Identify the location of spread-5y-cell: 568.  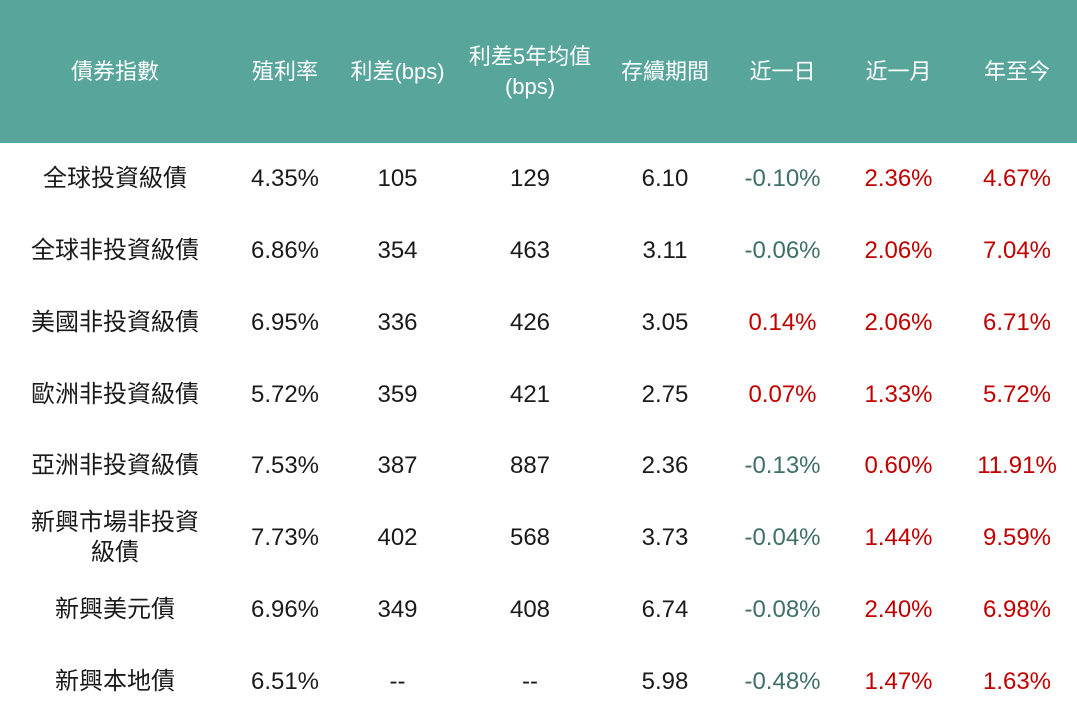
(530, 538).